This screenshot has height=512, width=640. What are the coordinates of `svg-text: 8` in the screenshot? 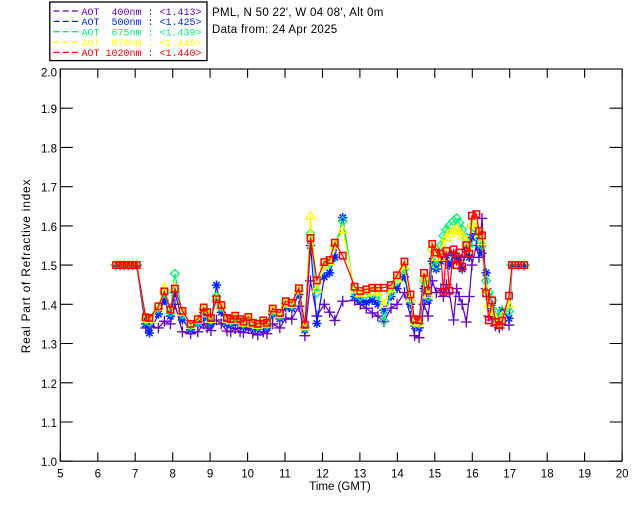 It's located at (172, 474).